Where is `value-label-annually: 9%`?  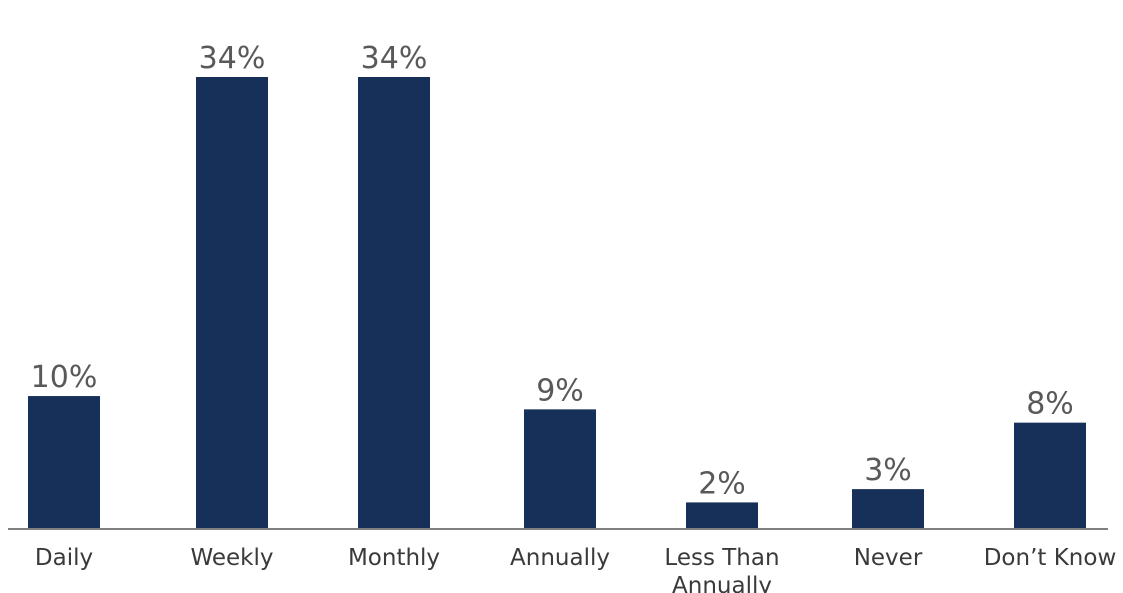
value-label-annually: 9% is located at coordinates (560, 390).